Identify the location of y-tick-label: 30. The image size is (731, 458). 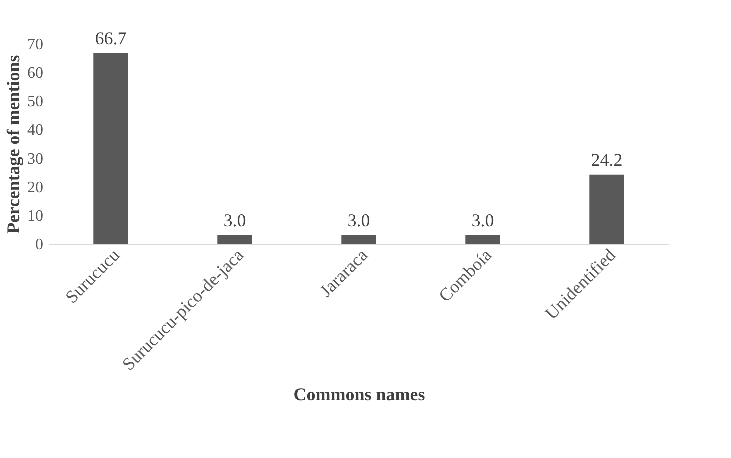
(36, 159).